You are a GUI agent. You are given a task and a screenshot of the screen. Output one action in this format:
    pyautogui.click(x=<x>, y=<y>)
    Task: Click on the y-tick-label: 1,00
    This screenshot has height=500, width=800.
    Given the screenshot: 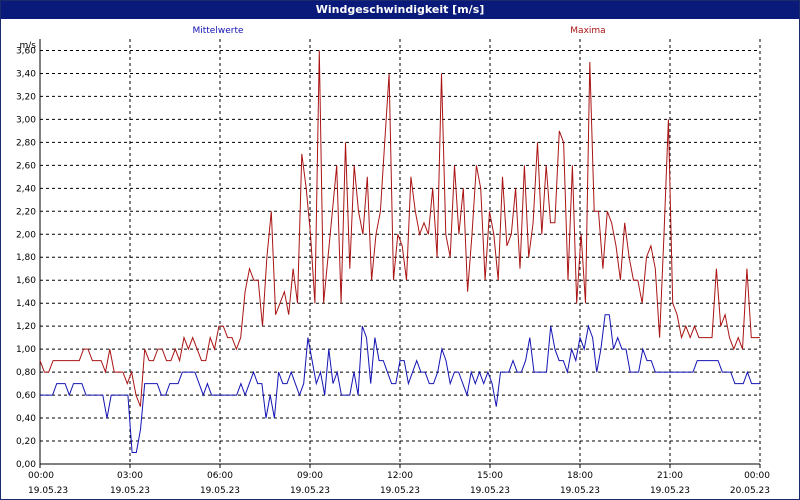 What is the action you would take?
    pyautogui.click(x=26, y=350)
    